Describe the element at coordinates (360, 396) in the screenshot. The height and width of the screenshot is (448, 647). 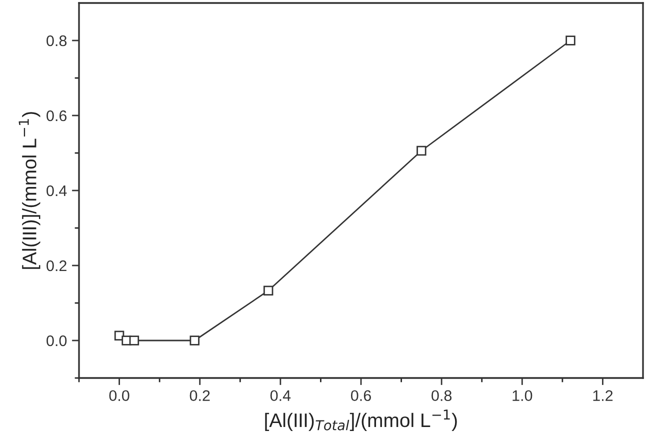
I see `x-tick-label: 0.6` at that location.